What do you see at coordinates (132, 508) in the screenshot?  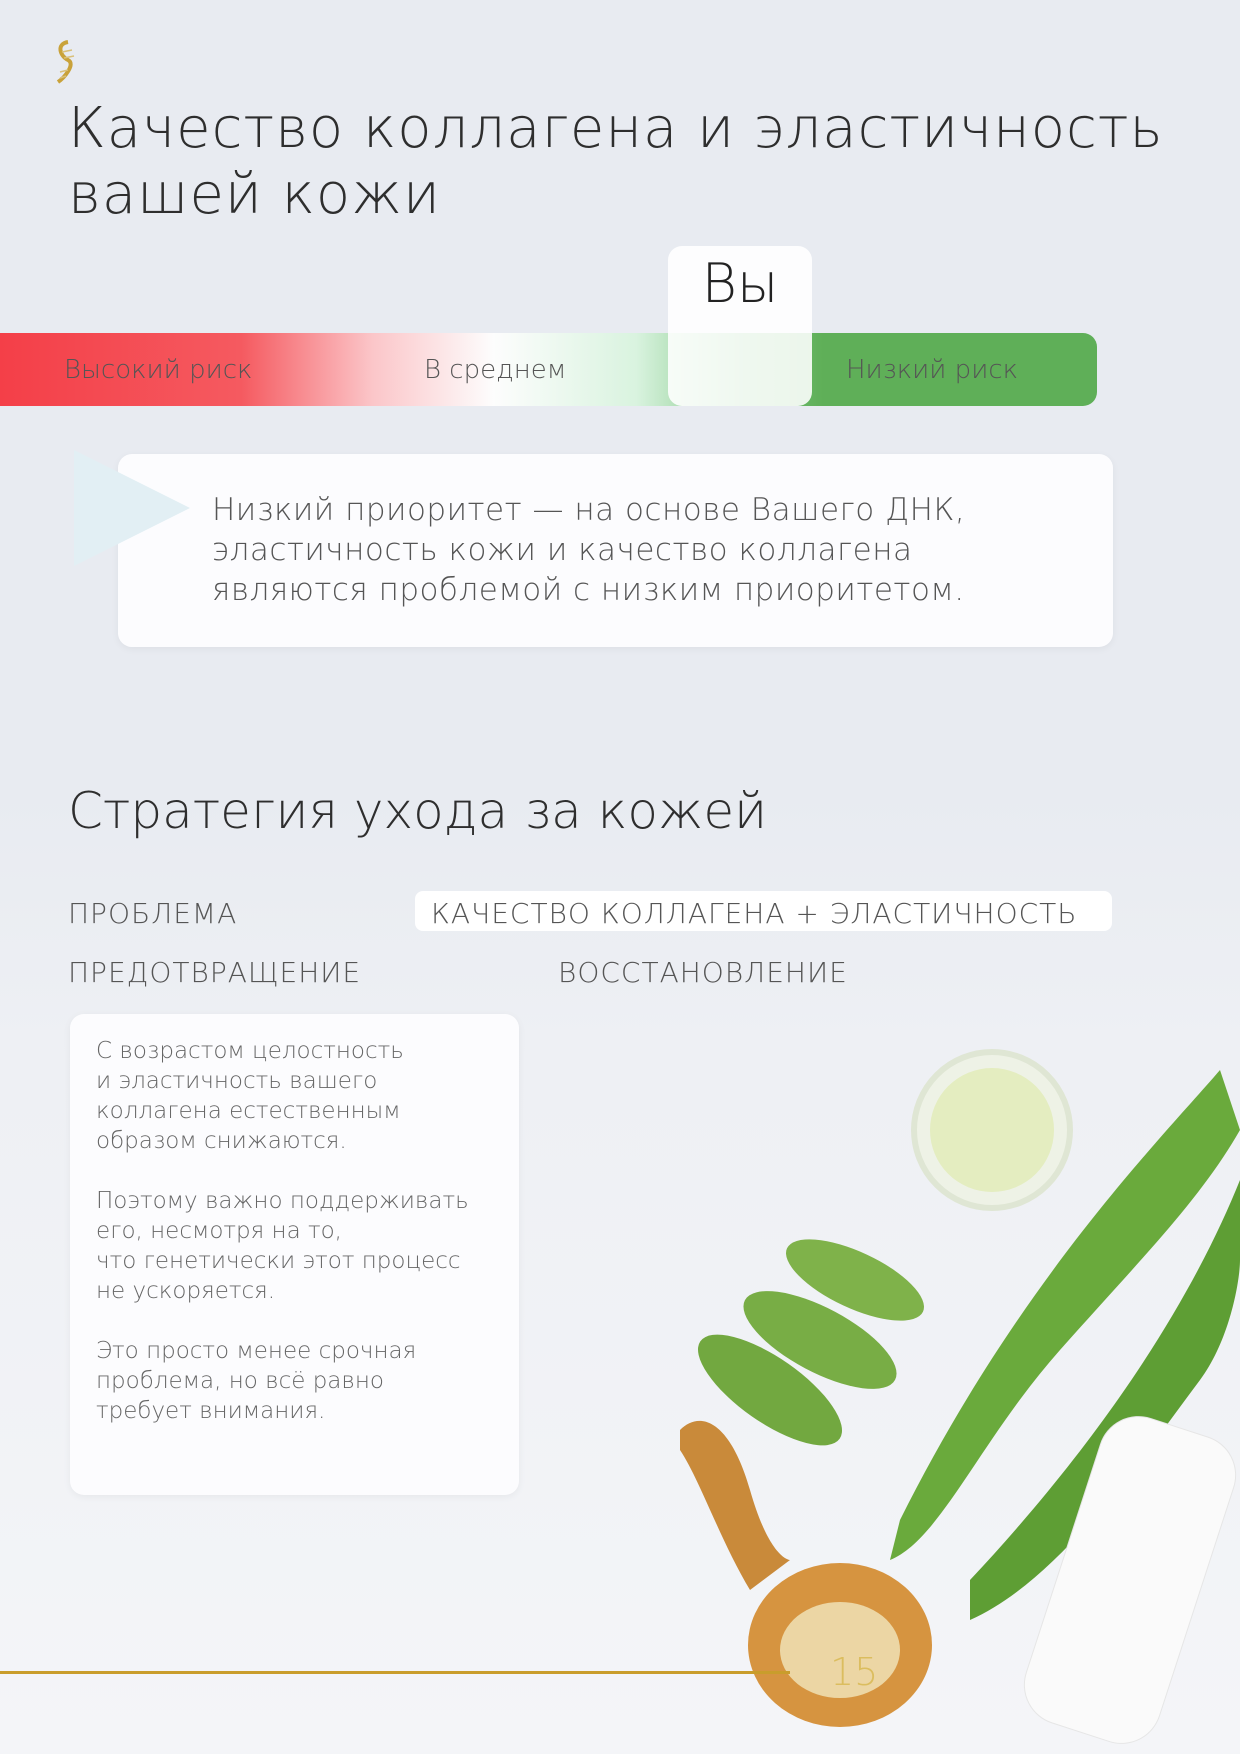 I see `play-triangle-icon` at bounding box center [132, 508].